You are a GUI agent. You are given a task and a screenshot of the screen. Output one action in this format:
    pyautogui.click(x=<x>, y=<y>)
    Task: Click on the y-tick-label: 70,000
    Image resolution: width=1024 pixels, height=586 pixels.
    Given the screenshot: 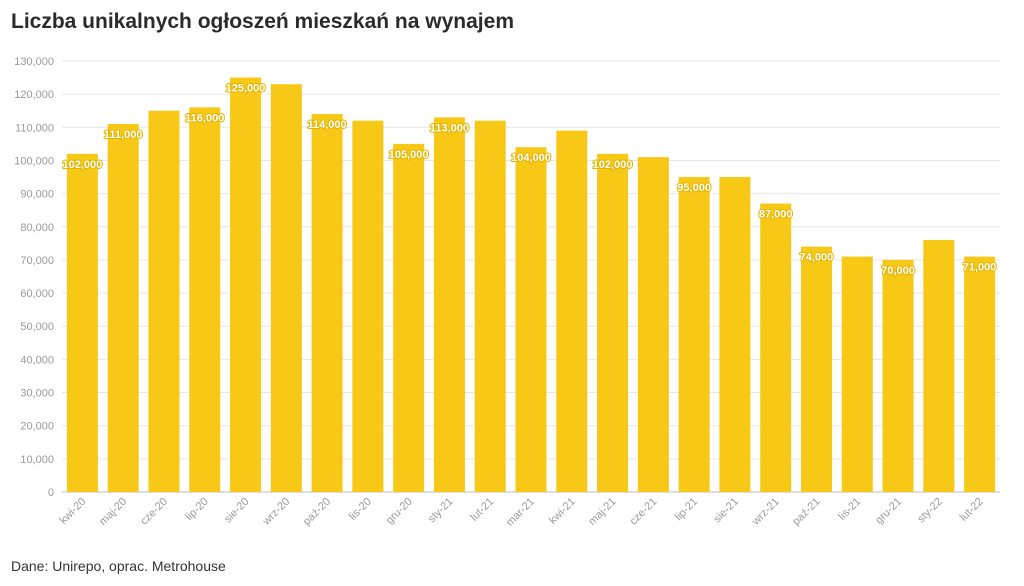 What is the action you would take?
    pyautogui.click(x=37, y=261)
    